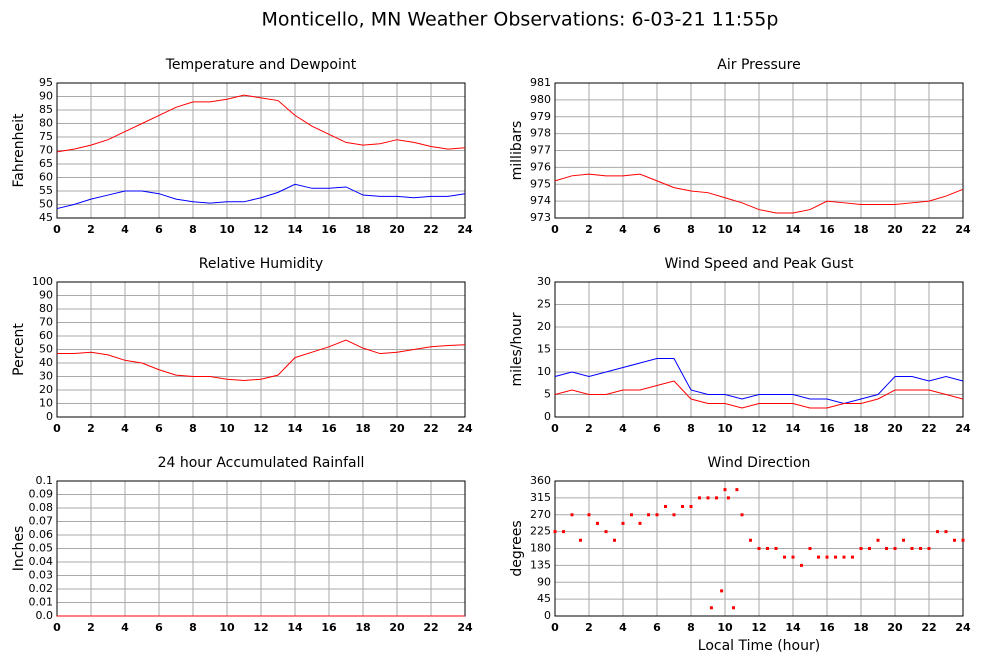 This screenshot has width=1000, height=660. What do you see at coordinates (261, 65) in the screenshot?
I see `chart-title: Temperature and Dewpoint` at bounding box center [261, 65].